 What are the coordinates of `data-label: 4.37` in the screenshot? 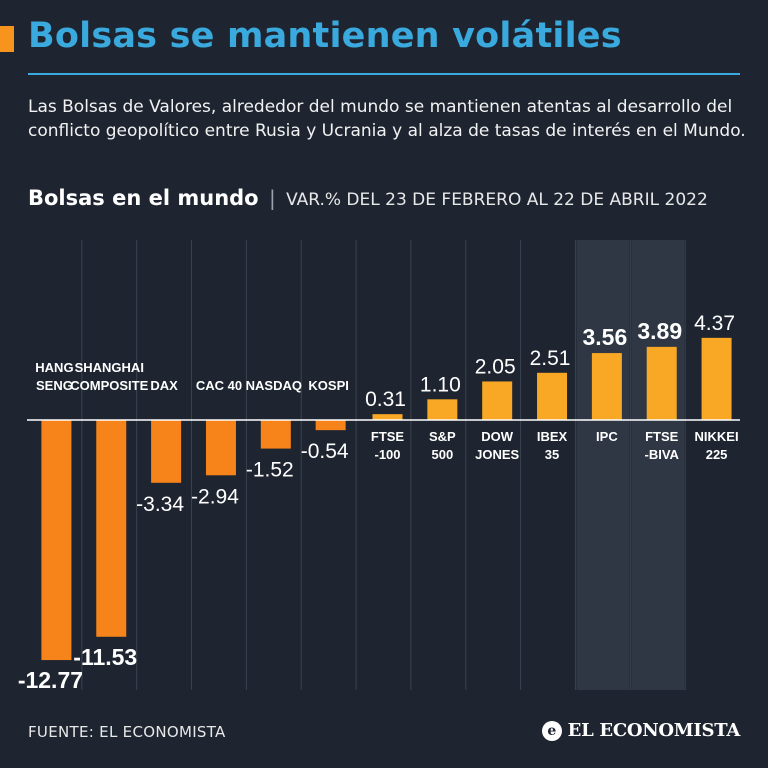 It's located at (714, 323).